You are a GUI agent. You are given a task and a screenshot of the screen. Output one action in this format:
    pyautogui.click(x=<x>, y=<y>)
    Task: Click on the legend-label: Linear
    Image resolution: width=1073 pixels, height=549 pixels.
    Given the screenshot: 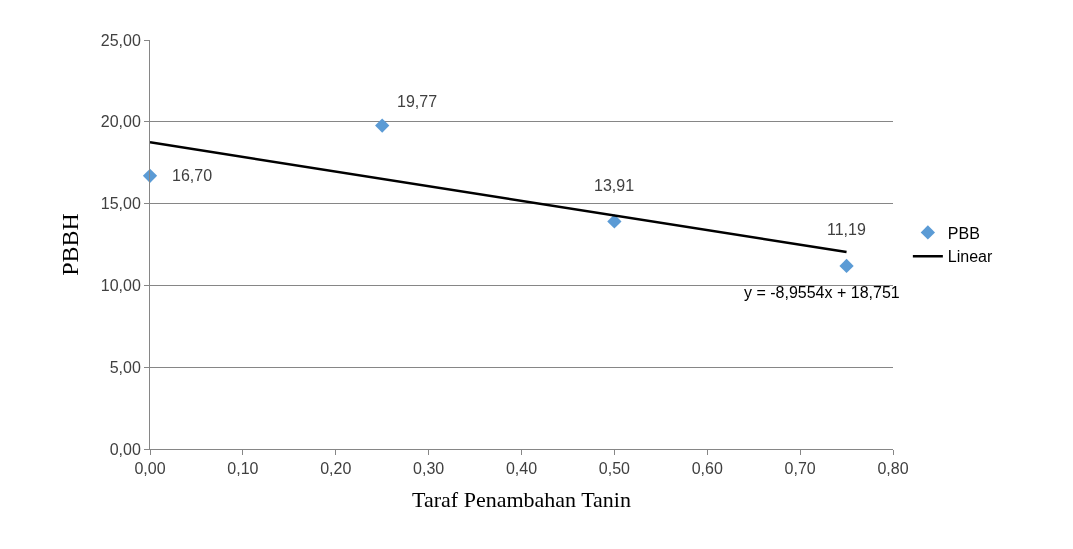 What is the action you would take?
    pyautogui.click(x=970, y=257)
    